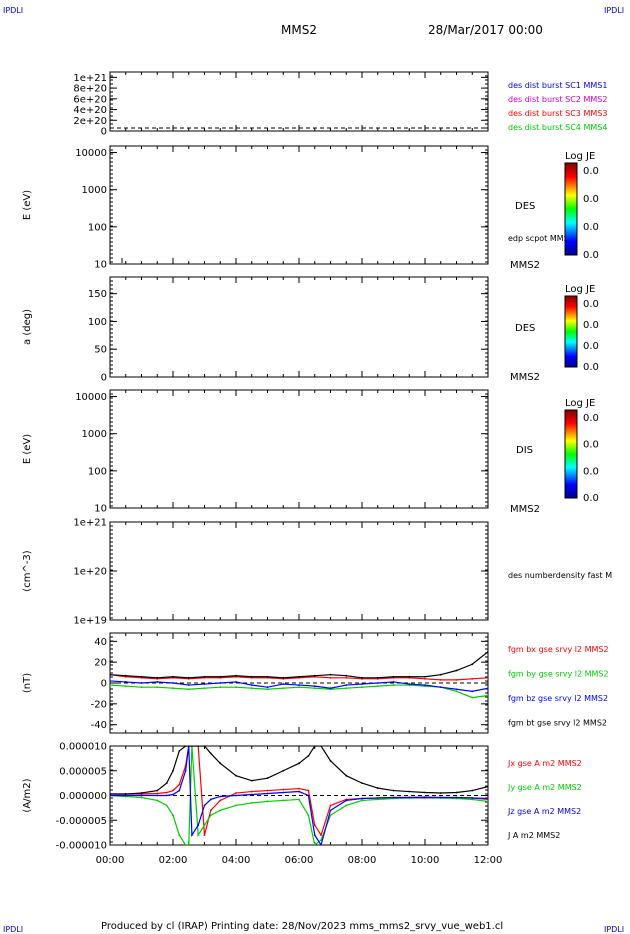 This screenshot has height=934, width=630. I want to click on series-line, so click(299, 791).